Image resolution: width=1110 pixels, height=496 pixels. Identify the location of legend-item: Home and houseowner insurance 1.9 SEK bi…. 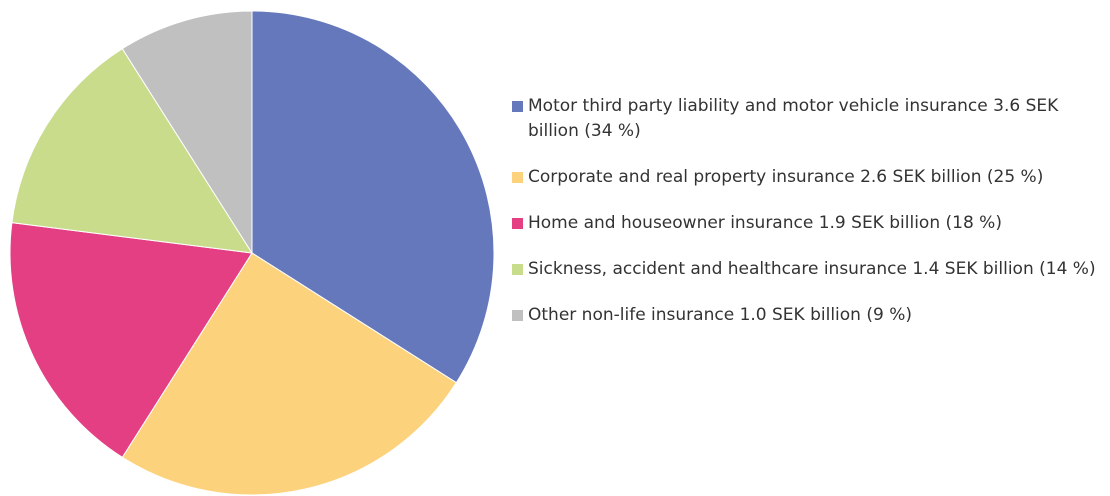
(808, 223).